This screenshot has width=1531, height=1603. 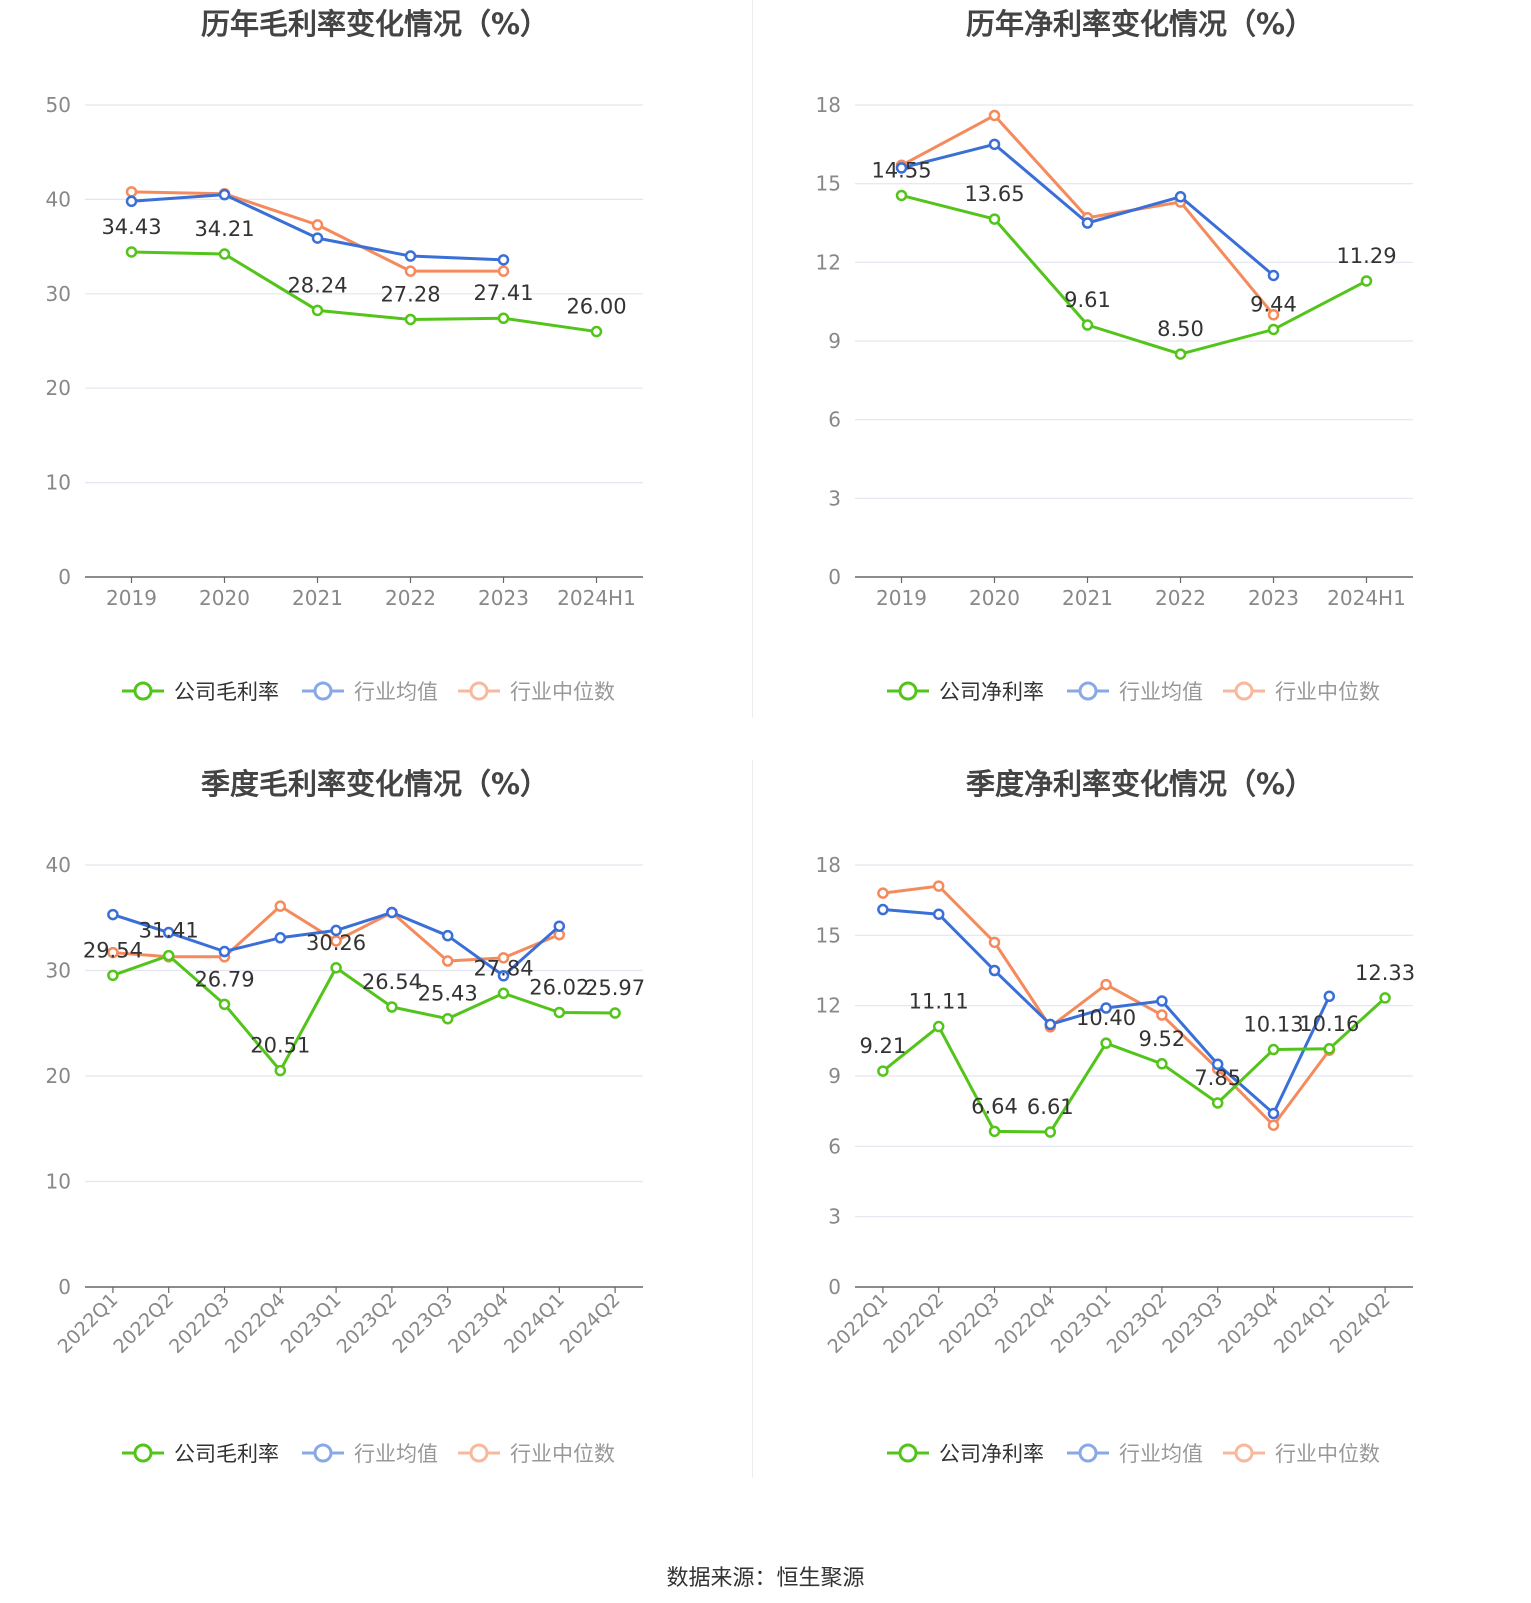 What do you see at coordinates (1327, 692) in the screenshot?
I see `legend-label: 行业中位数` at bounding box center [1327, 692].